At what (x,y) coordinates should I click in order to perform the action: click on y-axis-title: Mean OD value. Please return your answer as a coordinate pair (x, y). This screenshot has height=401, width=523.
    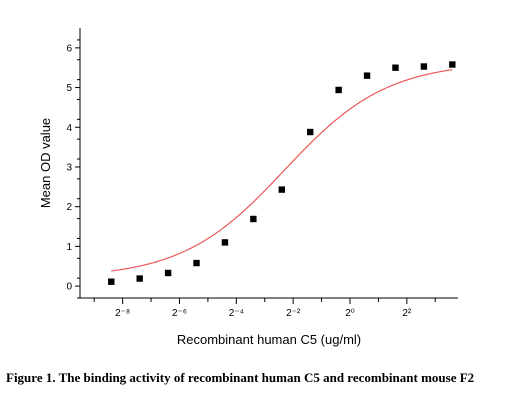
    Looking at the image, I should click on (45, 163).